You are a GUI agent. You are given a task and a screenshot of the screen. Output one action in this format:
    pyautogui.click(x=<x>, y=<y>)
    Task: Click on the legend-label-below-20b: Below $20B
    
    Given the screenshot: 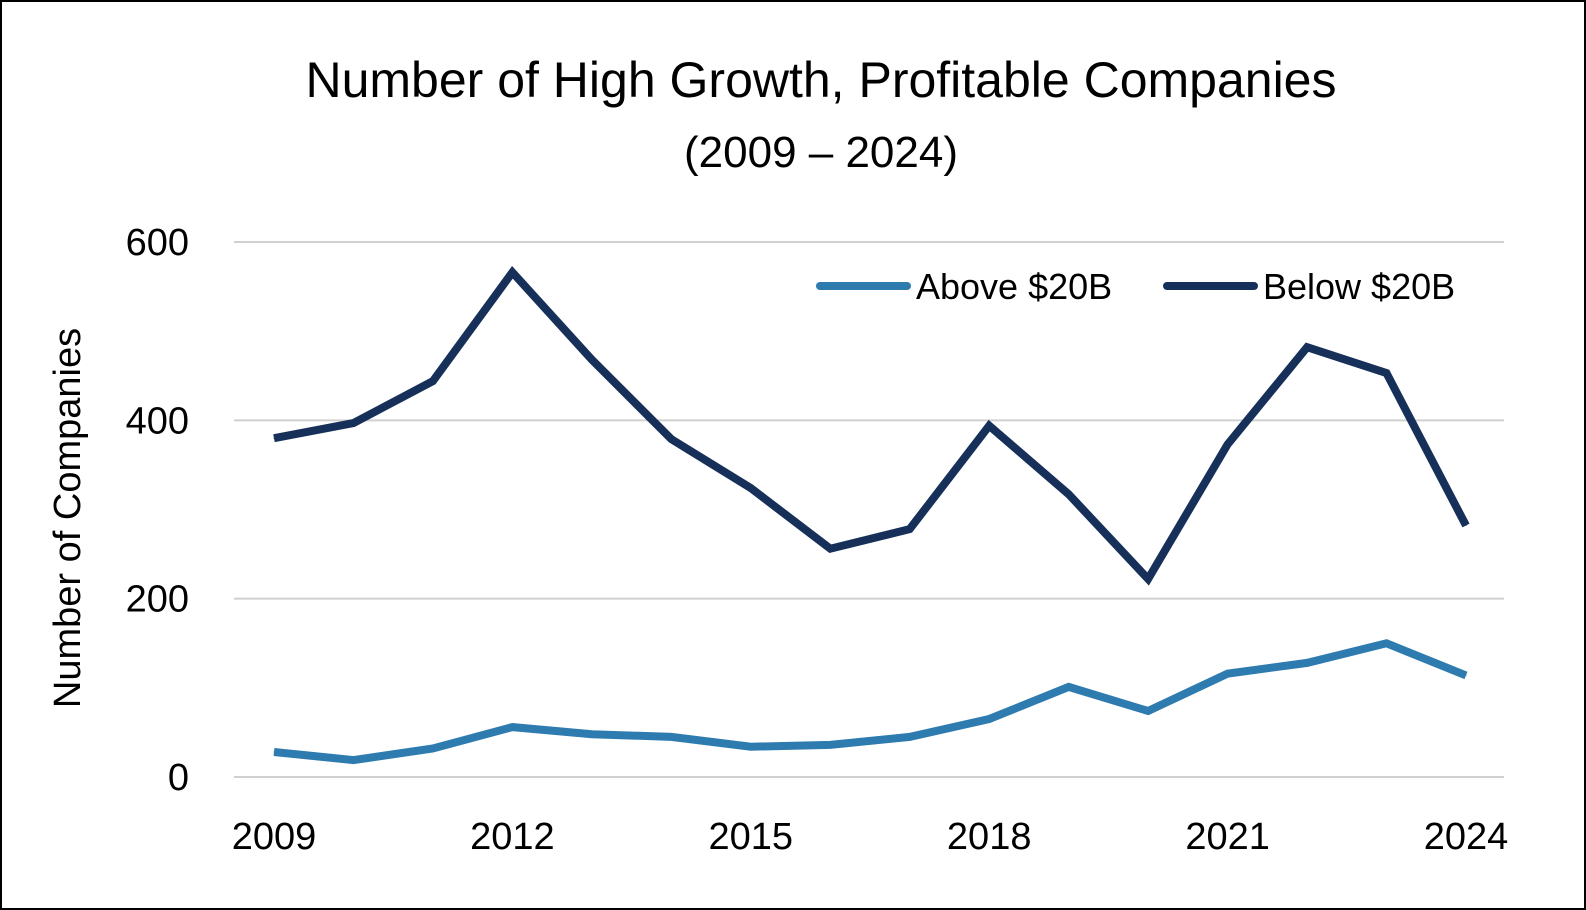 What is the action you would take?
    pyautogui.click(x=1359, y=286)
    